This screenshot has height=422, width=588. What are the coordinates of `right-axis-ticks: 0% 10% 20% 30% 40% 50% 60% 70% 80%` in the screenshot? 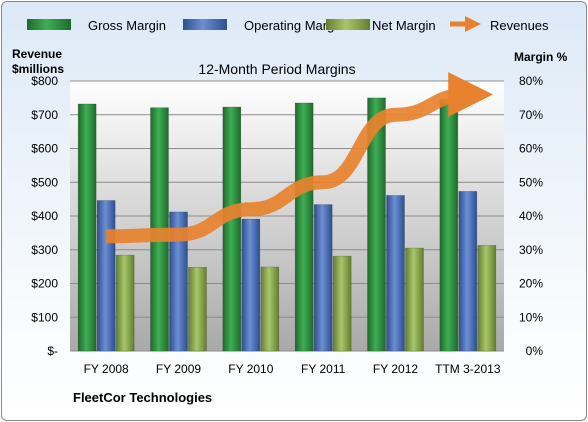 It's located at (531, 216).